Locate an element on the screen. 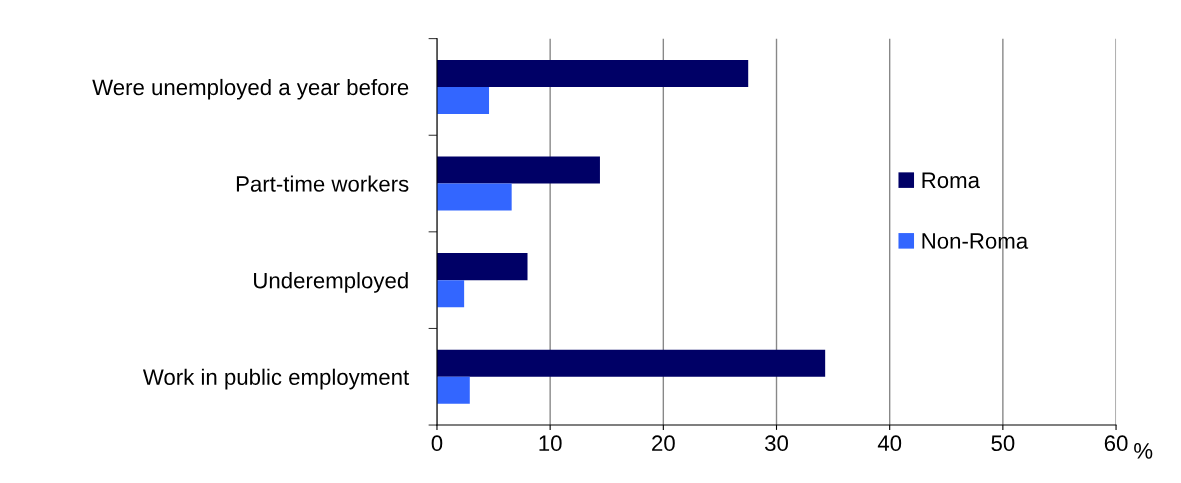  y-tick-label: Work in public employment is located at coordinates (276, 379).